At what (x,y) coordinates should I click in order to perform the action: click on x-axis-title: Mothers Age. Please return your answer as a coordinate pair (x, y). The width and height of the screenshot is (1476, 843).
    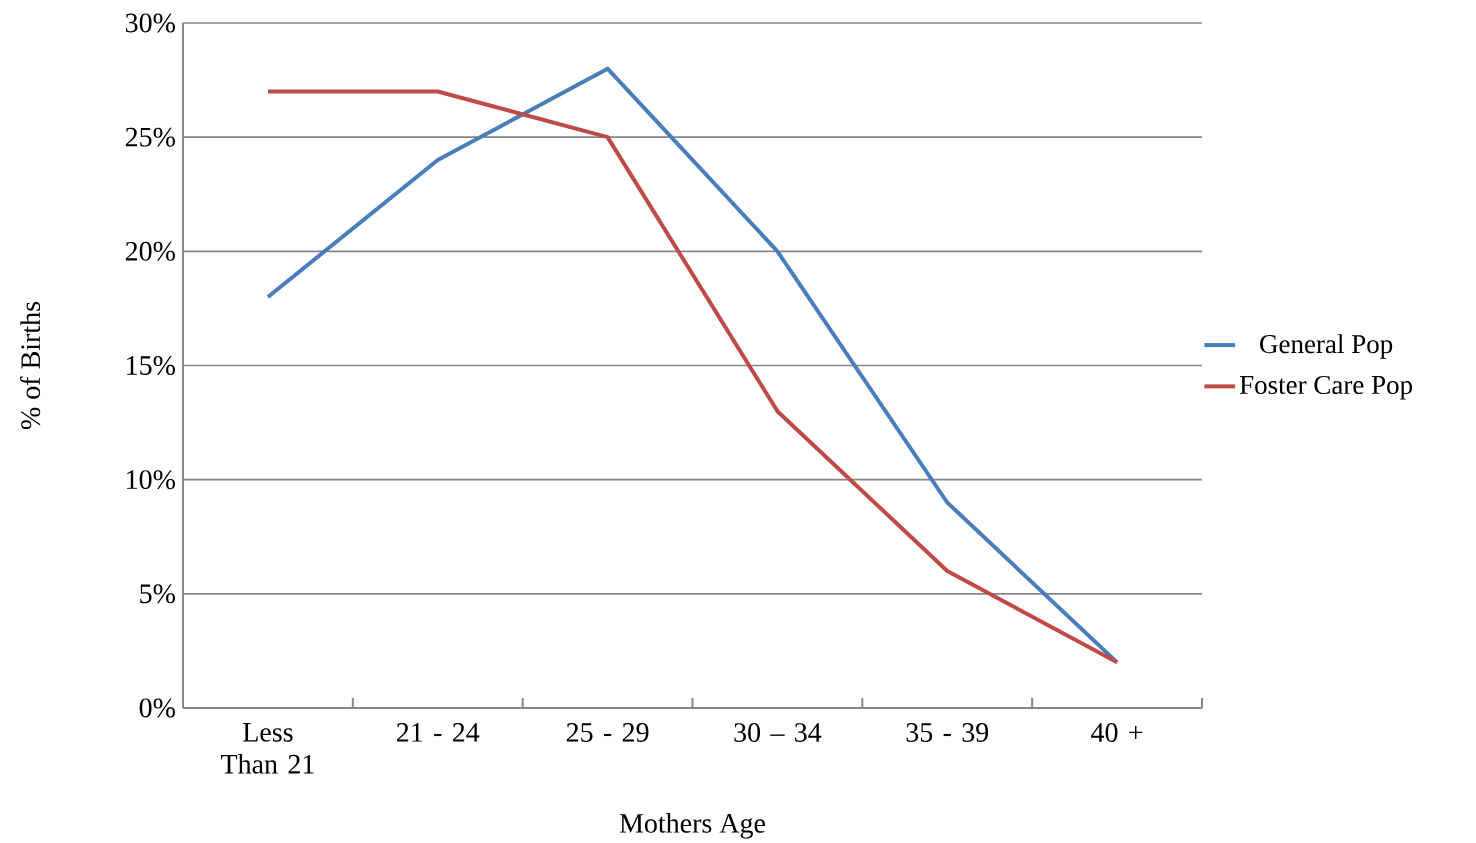
    Looking at the image, I should click on (692, 826).